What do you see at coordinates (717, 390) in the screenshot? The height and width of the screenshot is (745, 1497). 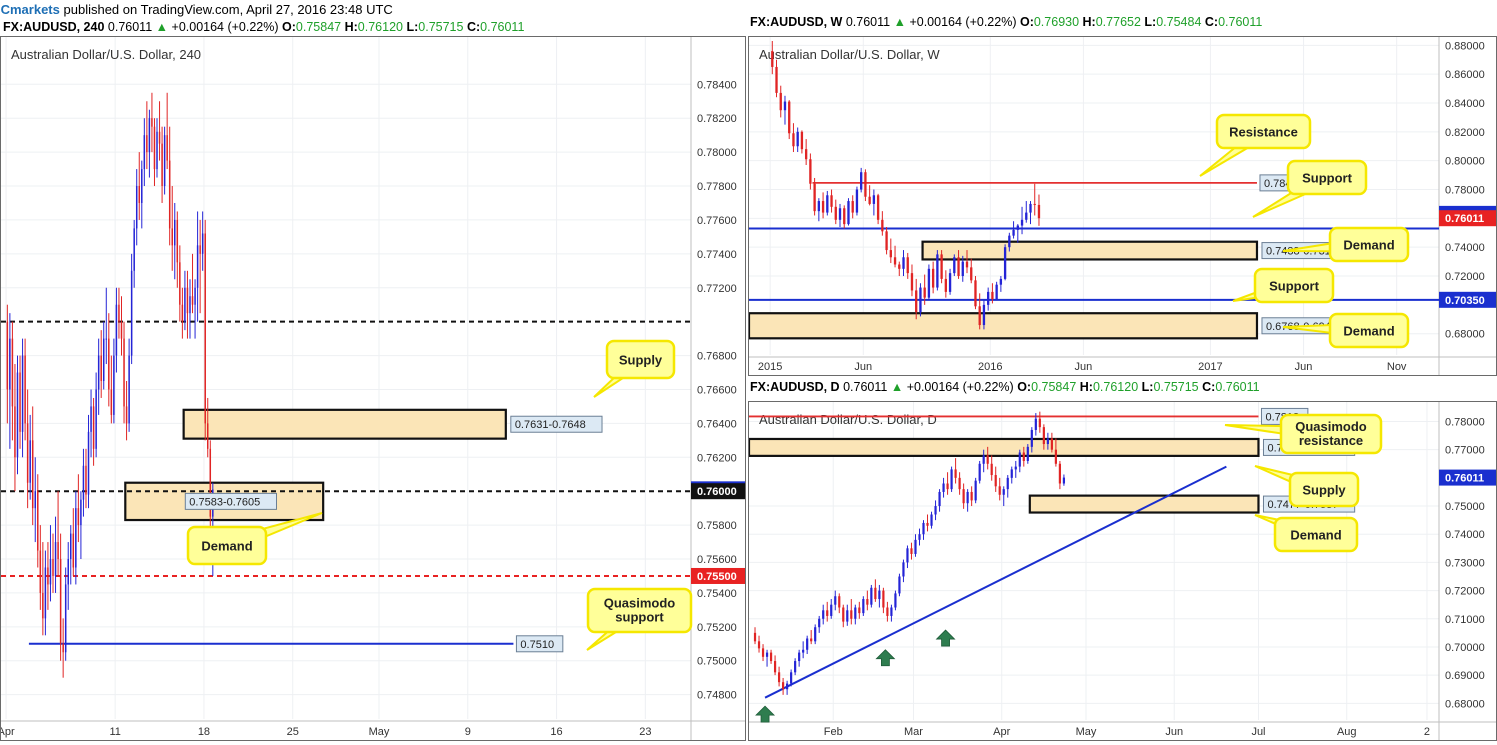 I see `y-tick-label: 0.76600` at bounding box center [717, 390].